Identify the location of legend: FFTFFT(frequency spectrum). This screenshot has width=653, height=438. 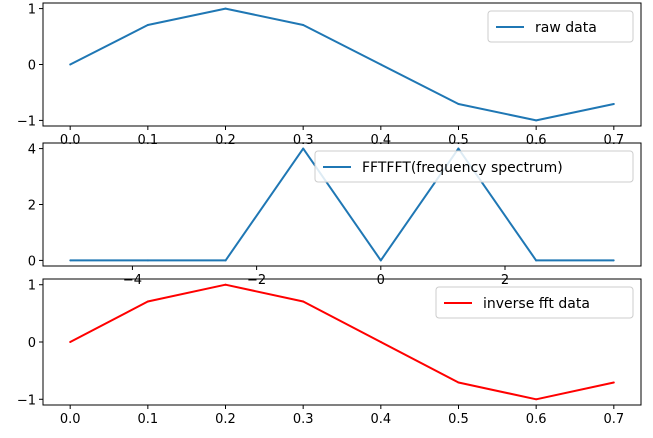
(474, 166).